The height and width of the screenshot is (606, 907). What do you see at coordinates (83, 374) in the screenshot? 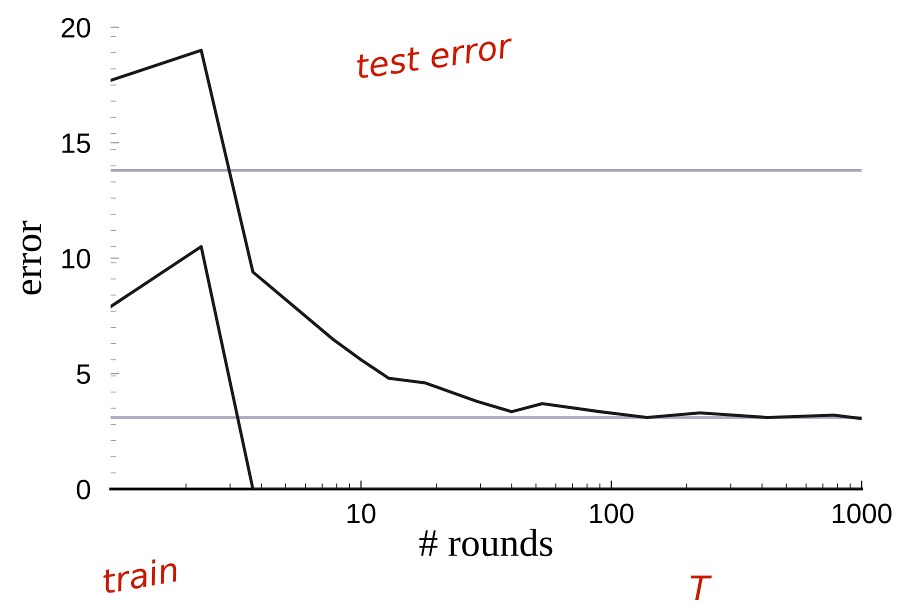
I see `y-tick-label: 5` at bounding box center [83, 374].